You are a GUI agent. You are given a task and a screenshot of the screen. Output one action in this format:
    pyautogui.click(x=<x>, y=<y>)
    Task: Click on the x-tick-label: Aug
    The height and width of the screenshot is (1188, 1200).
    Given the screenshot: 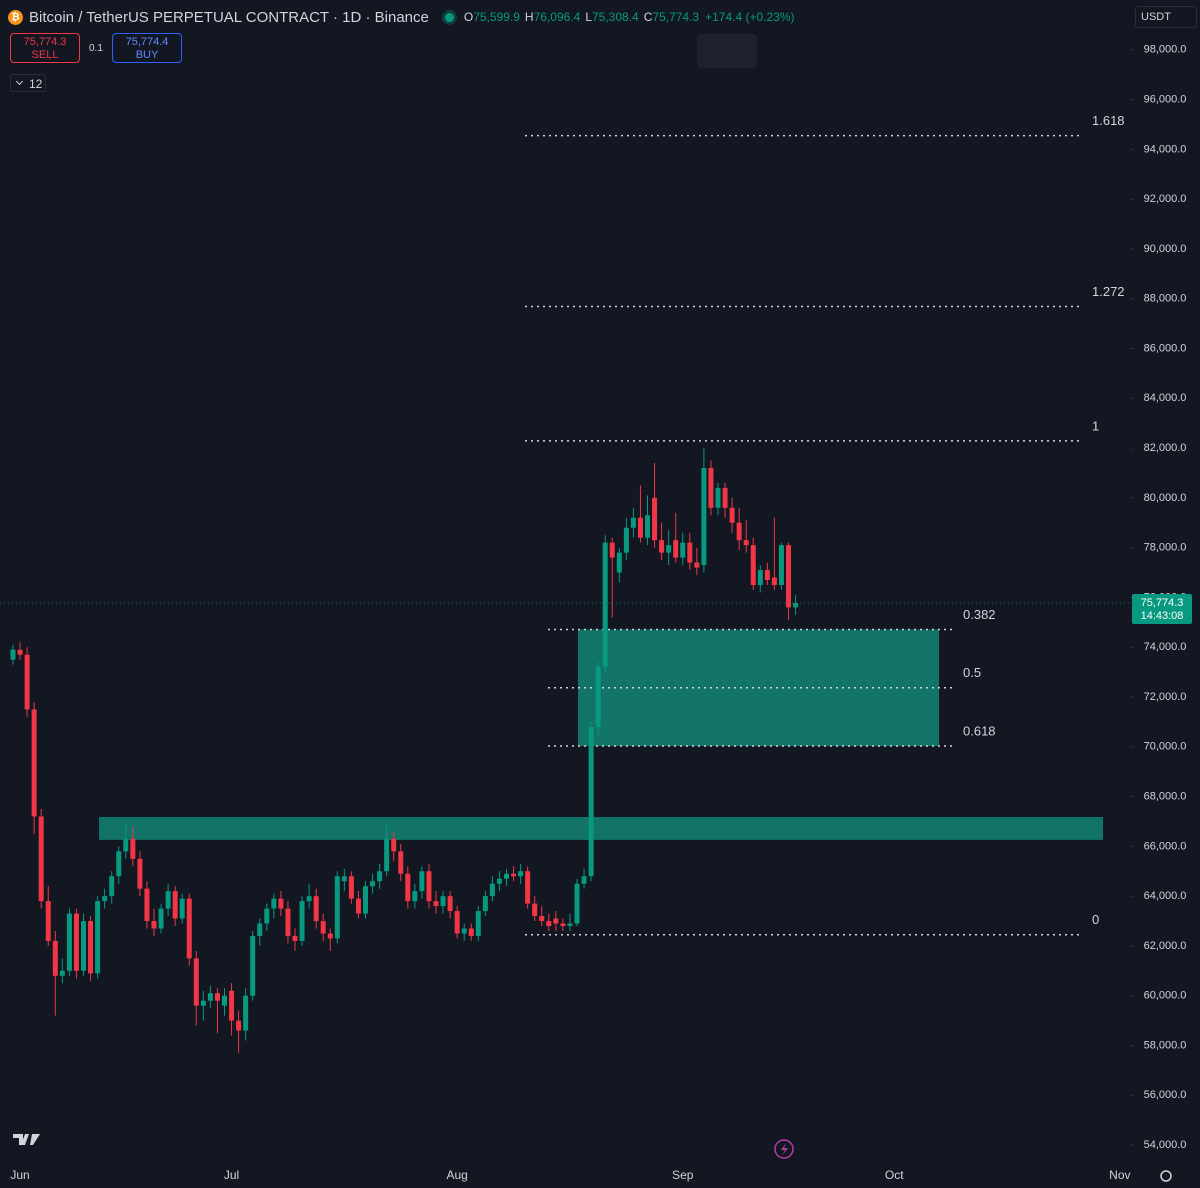 What is the action you would take?
    pyautogui.click(x=456, y=1175)
    